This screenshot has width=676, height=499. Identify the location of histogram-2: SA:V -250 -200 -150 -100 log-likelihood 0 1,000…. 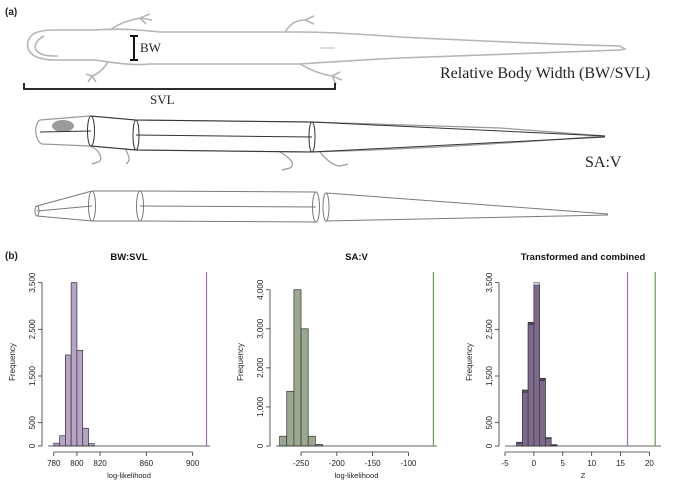
(336, 366).